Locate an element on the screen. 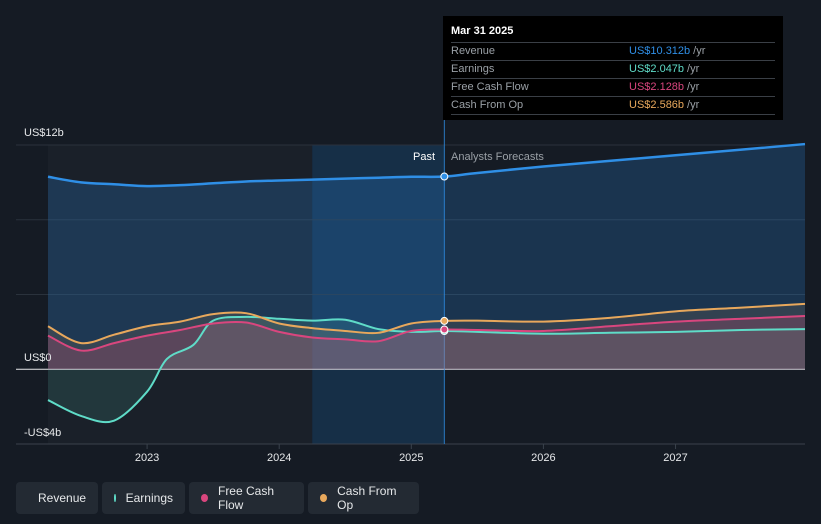 The width and height of the screenshot is (821, 524). y-label-bottom: -US$4b is located at coordinates (42, 433).